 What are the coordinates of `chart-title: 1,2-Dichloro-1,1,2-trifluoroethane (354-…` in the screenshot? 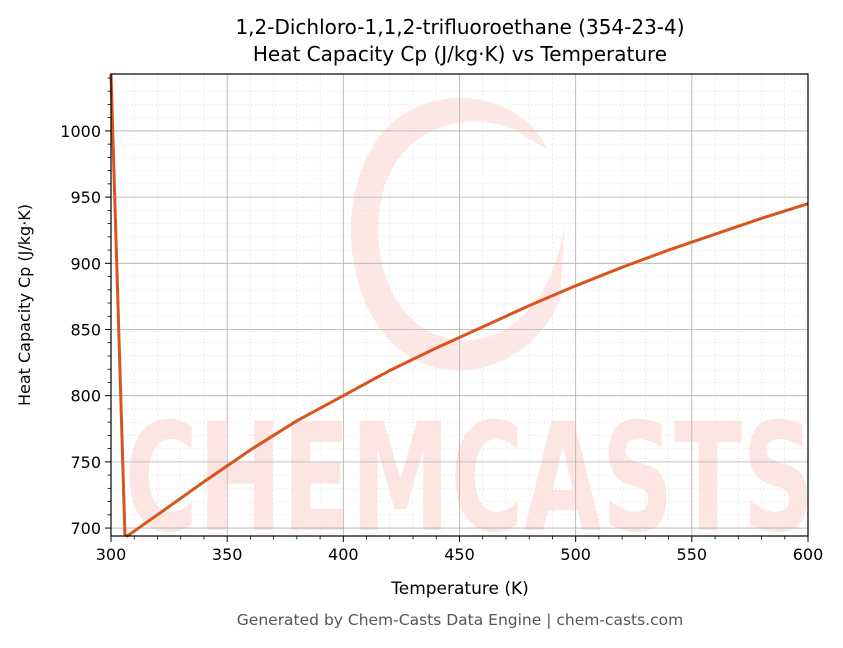 It's located at (459, 27).